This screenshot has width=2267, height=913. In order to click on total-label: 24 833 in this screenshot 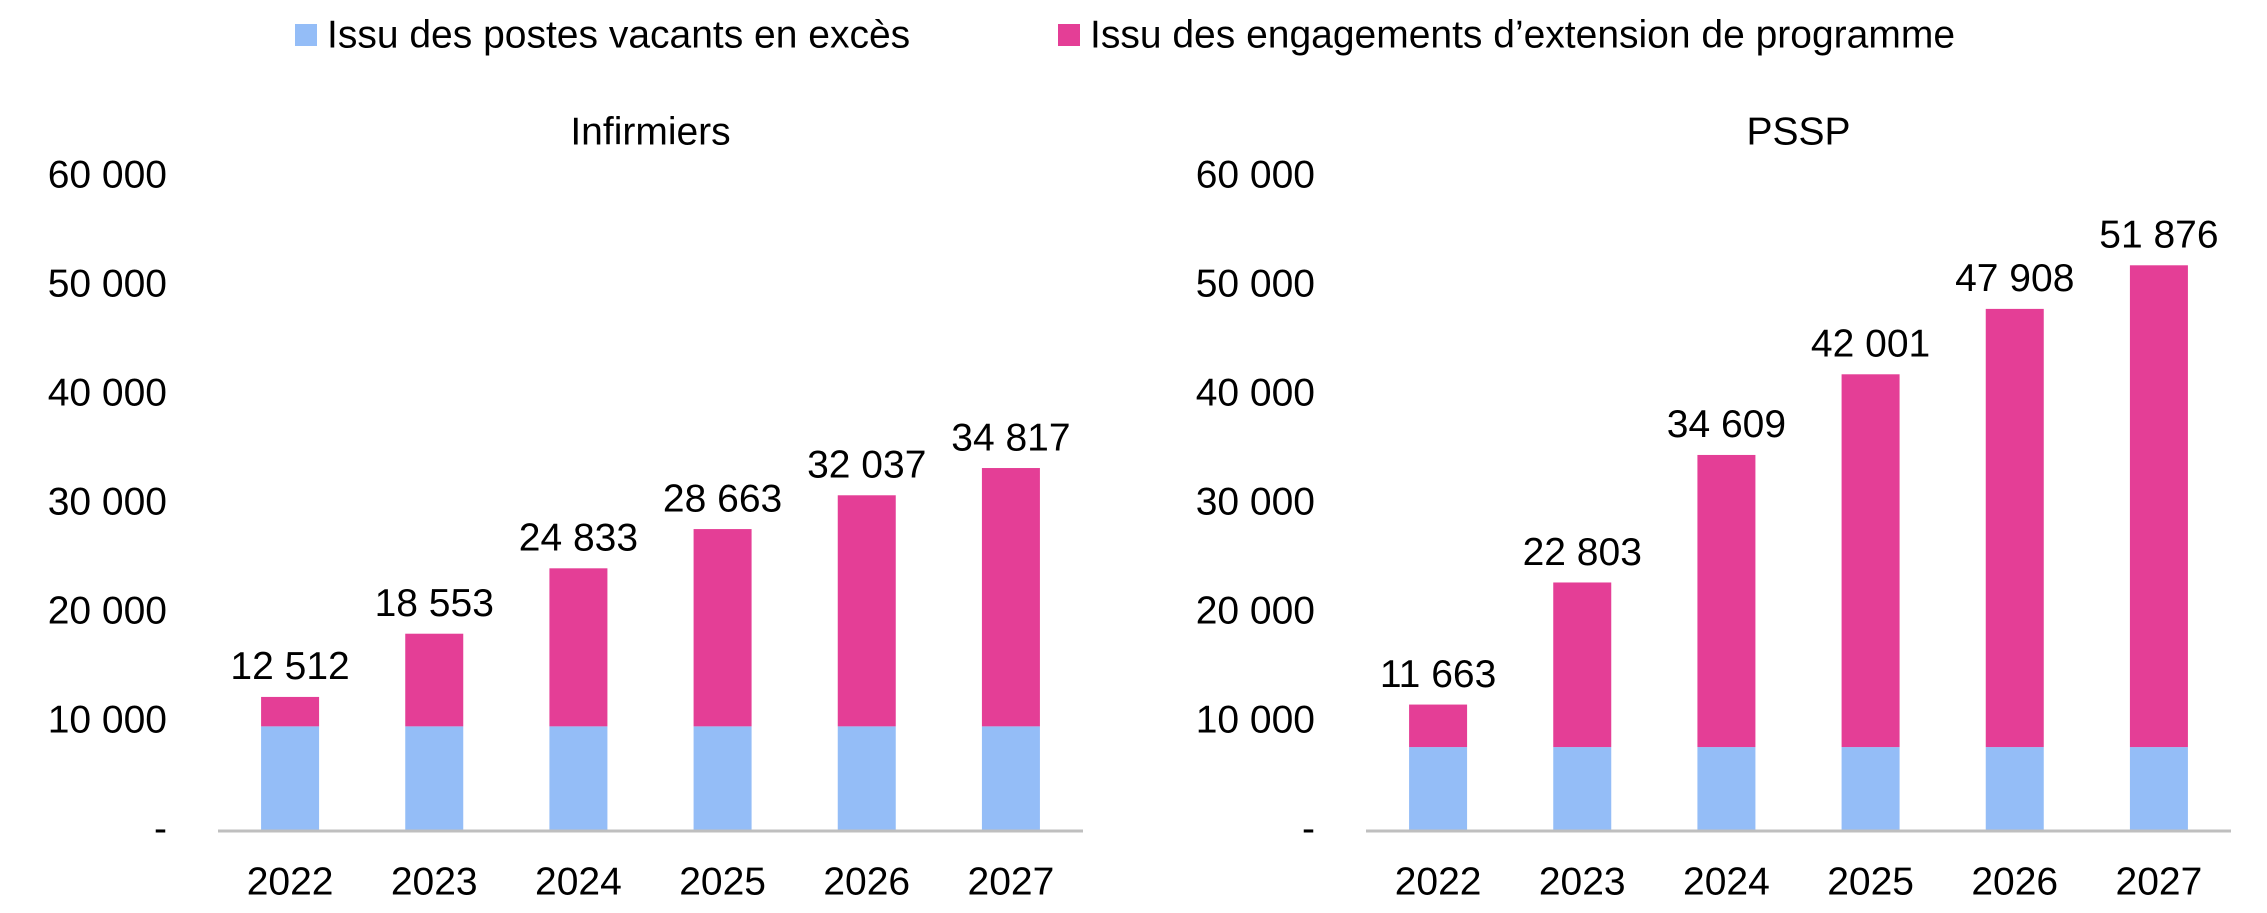, I will do `click(578, 538)`.